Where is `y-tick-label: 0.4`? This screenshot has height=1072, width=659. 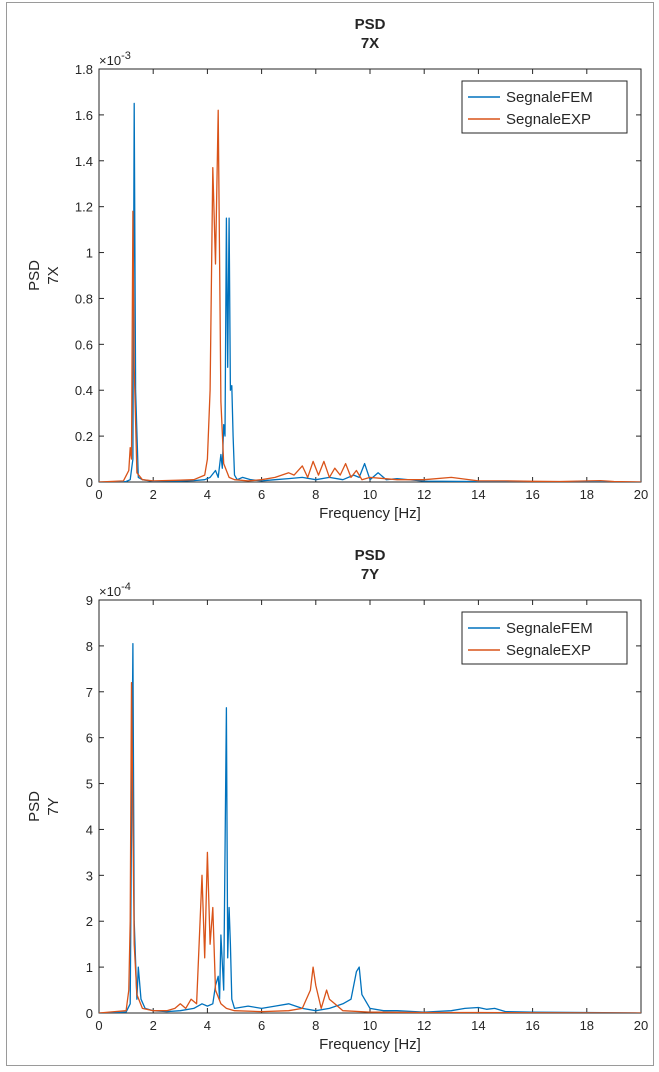 y-tick-label: 0.4 is located at coordinates (84, 390).